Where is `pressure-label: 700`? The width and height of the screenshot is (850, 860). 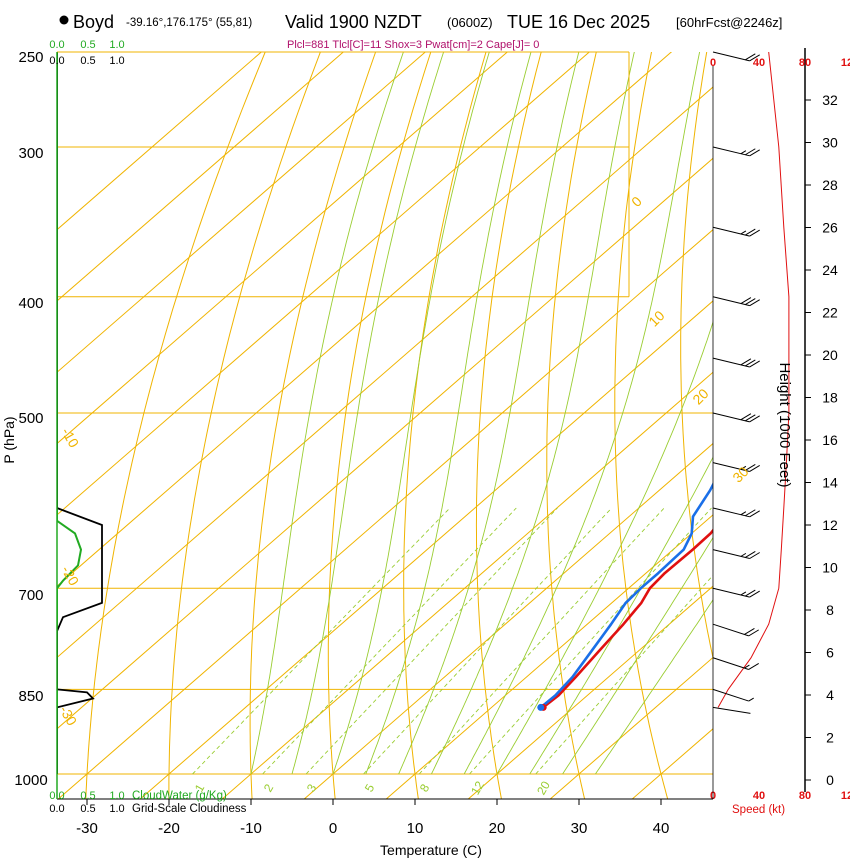 pressure-label: 700 is located at coordinates (30, 595).